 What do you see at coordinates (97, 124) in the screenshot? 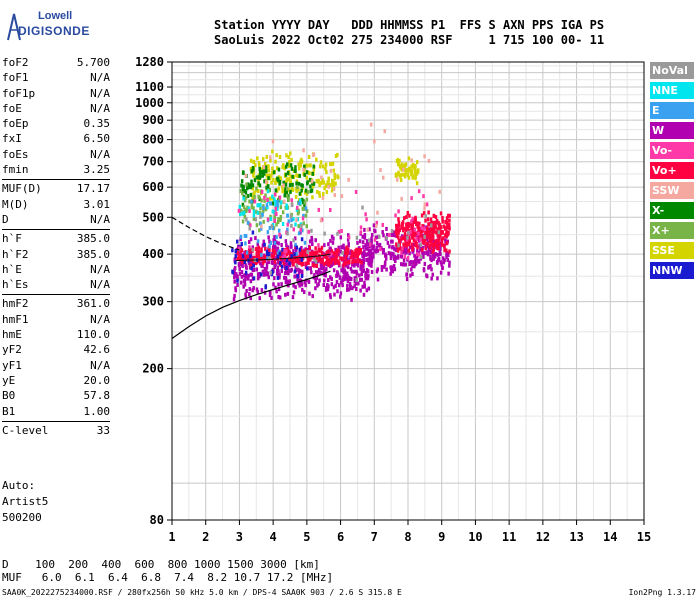
I see `param-value: 0.35` at bounding box center [97, 124].